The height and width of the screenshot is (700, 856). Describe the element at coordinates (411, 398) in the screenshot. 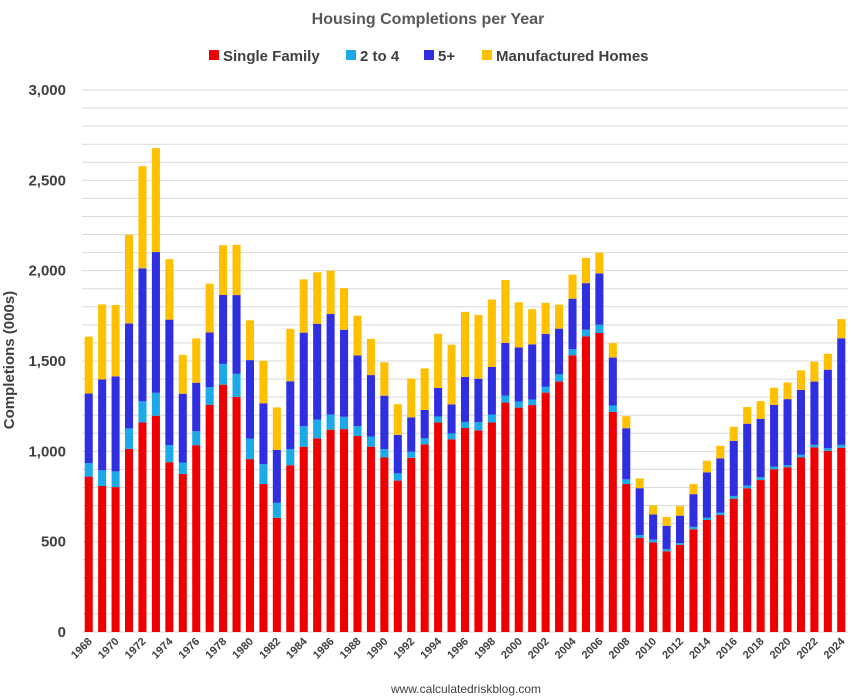

I see `bar-segment-manufactured-homes-1992` at that location.